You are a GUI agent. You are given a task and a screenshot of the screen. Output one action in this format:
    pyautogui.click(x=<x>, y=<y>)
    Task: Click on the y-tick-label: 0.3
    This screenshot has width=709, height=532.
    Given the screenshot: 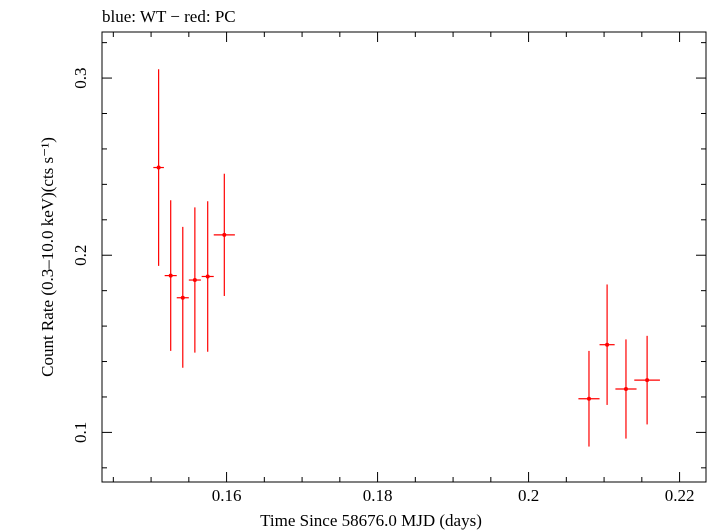 What is the action you would take?
    pyautogui.click(x=80, y=77)
    